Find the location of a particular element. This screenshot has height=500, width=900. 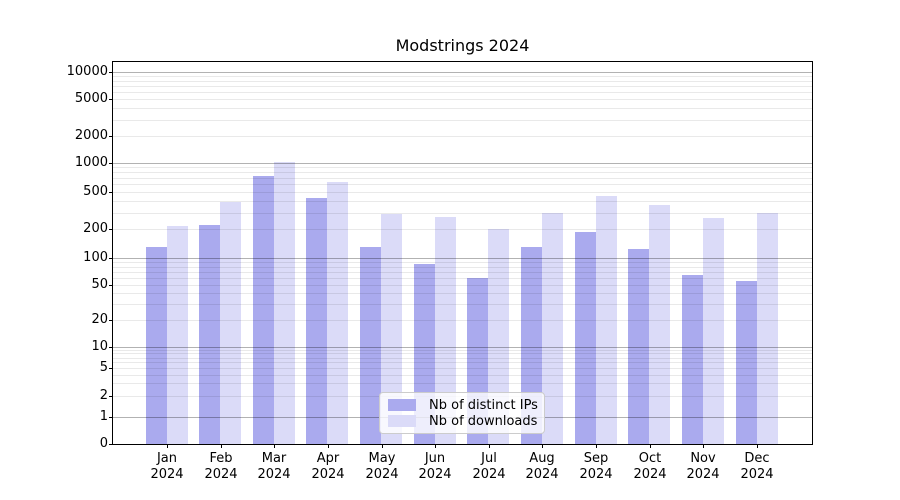

y-tick-label-1: 1 is located at coordinates (103, 416).